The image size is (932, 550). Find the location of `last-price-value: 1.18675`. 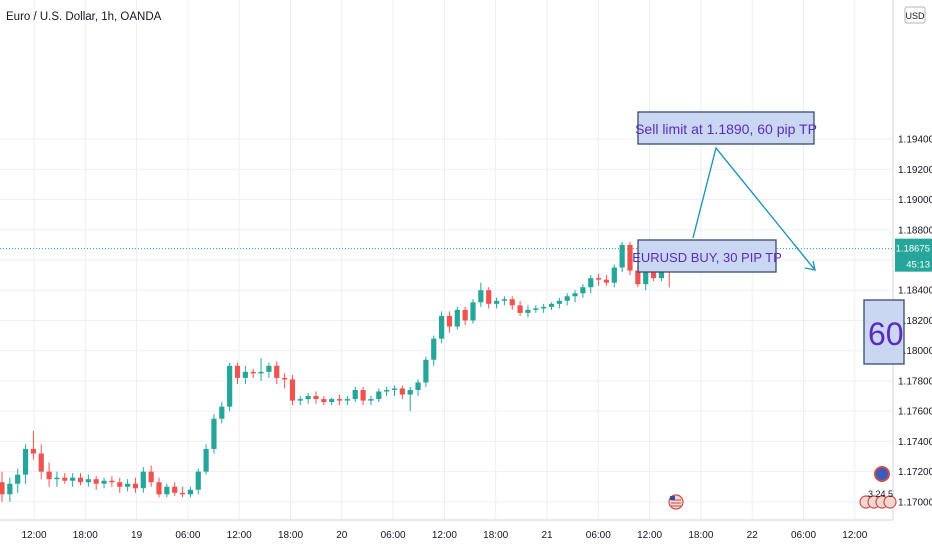

last-price-value: 1.18675 is located at coordinates (913, 249).